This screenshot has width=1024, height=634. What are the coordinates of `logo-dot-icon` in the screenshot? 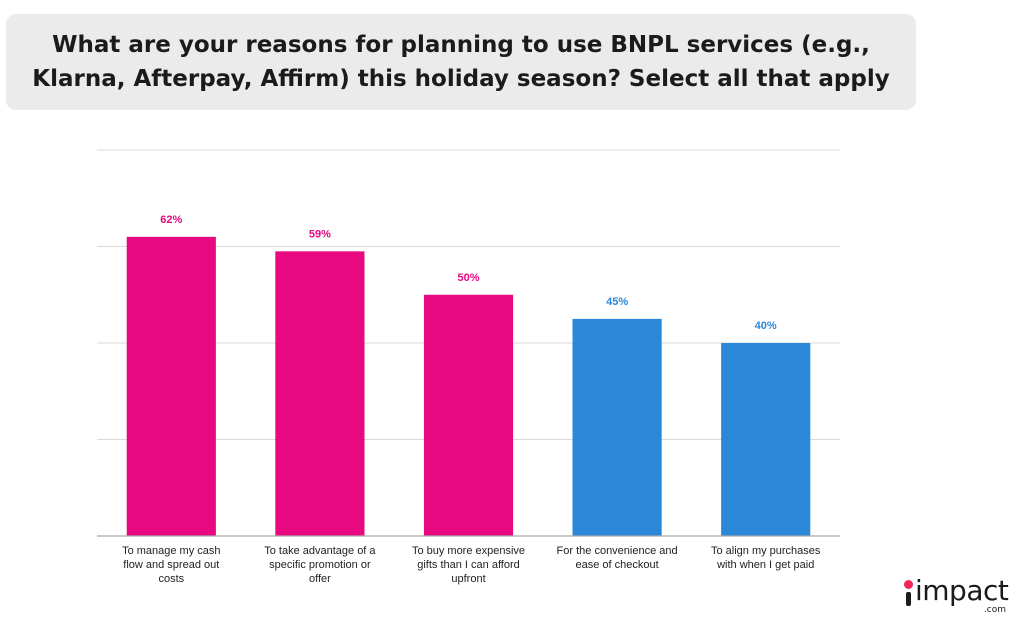 It's located at (908, 584).